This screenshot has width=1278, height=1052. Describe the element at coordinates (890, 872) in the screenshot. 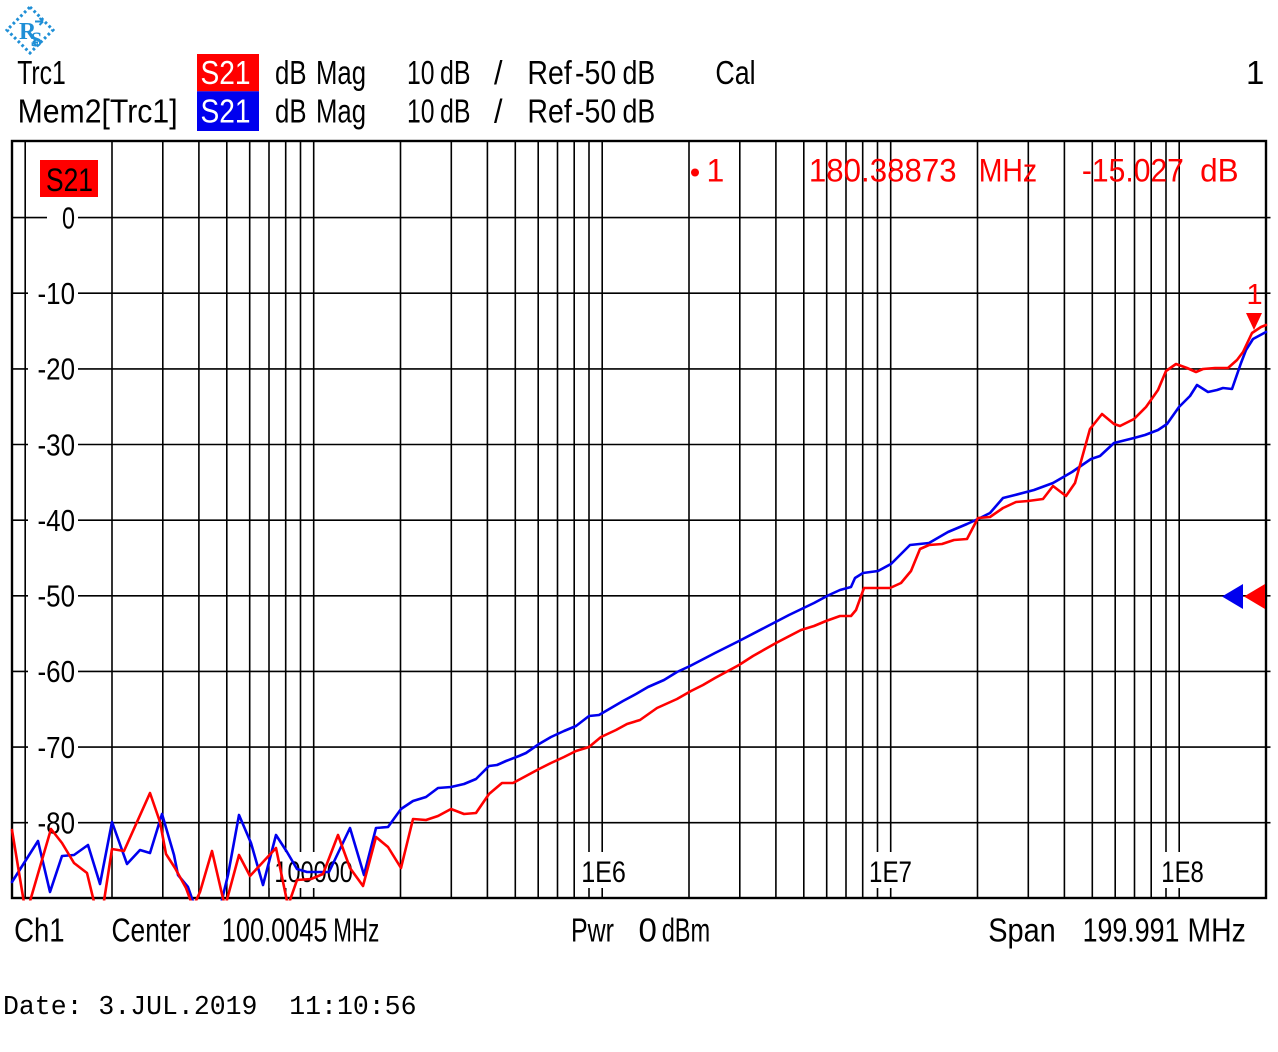

I see `svg-text: 1E7` at that location.